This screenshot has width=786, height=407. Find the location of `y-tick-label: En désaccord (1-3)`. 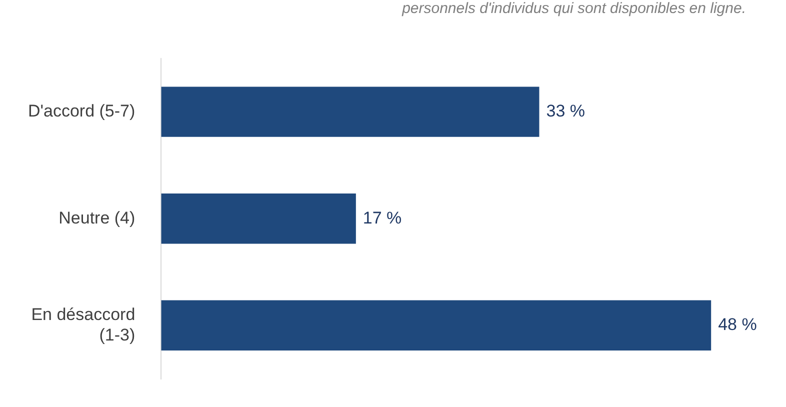

y-tick-label: En désaccord (1-3) is located at coordinates (83, 324).